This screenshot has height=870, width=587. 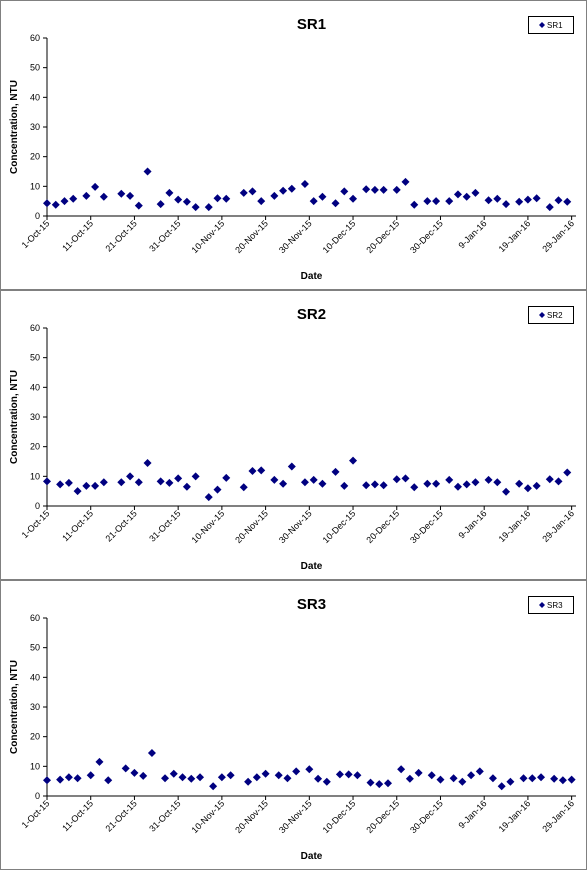 I want to click on x-axis-label: Date, so click(x=312, y=856).